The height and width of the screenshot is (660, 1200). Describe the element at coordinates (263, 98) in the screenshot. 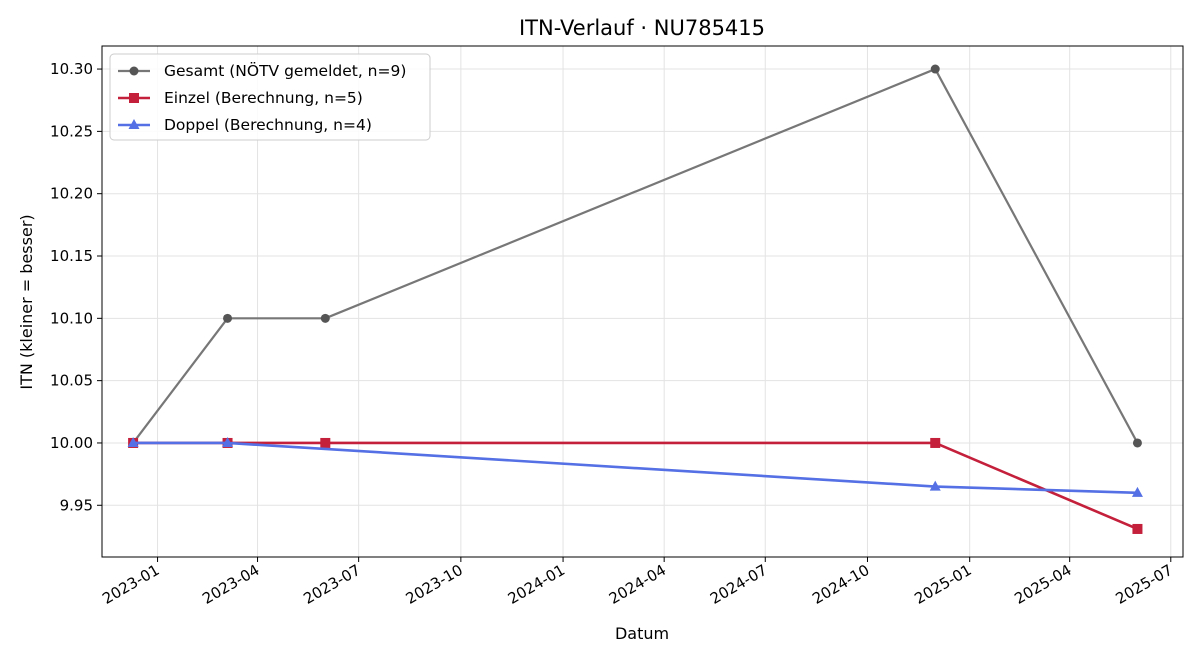

I see `legend-label: Einzel (Berechnung, n=5)` at that location.